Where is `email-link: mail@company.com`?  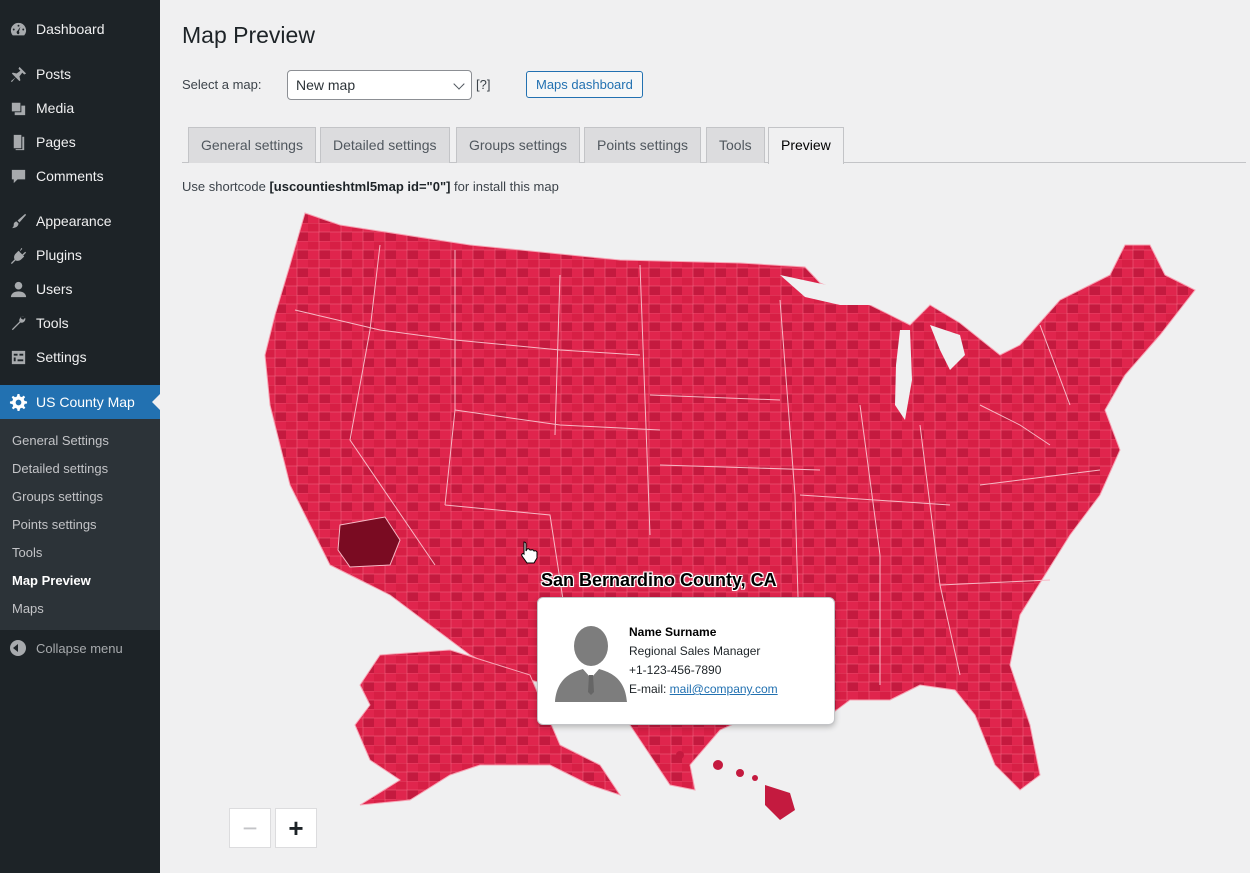
email-link: mail@company.com is located at coordinates (723, 689).